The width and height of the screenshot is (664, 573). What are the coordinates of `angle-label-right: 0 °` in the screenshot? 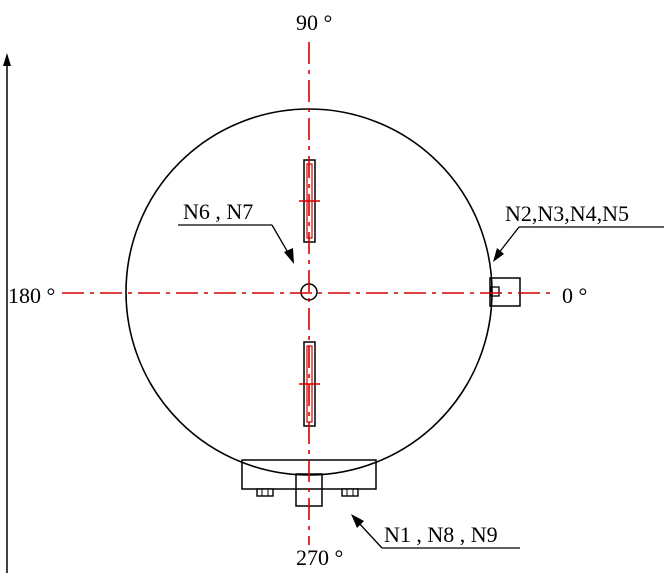 It's located at (574, 295).